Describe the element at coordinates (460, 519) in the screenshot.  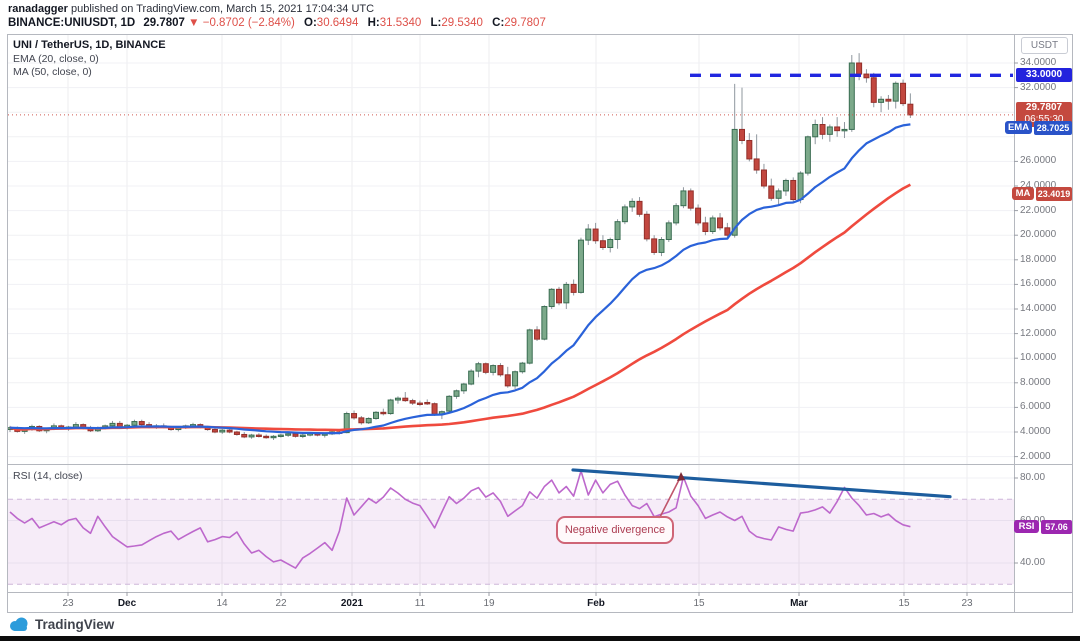
I see `rsi-line` at that location.